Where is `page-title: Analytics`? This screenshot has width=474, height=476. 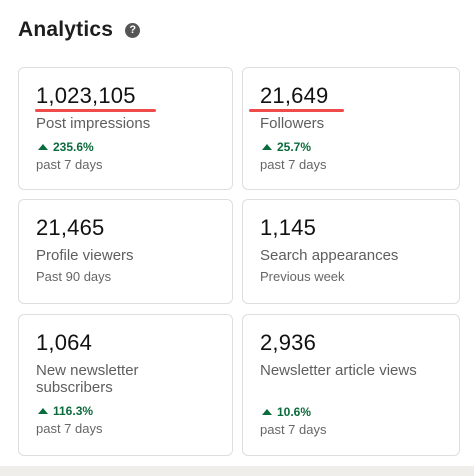 page-title: Analytics is located at coordinates (66, 29).